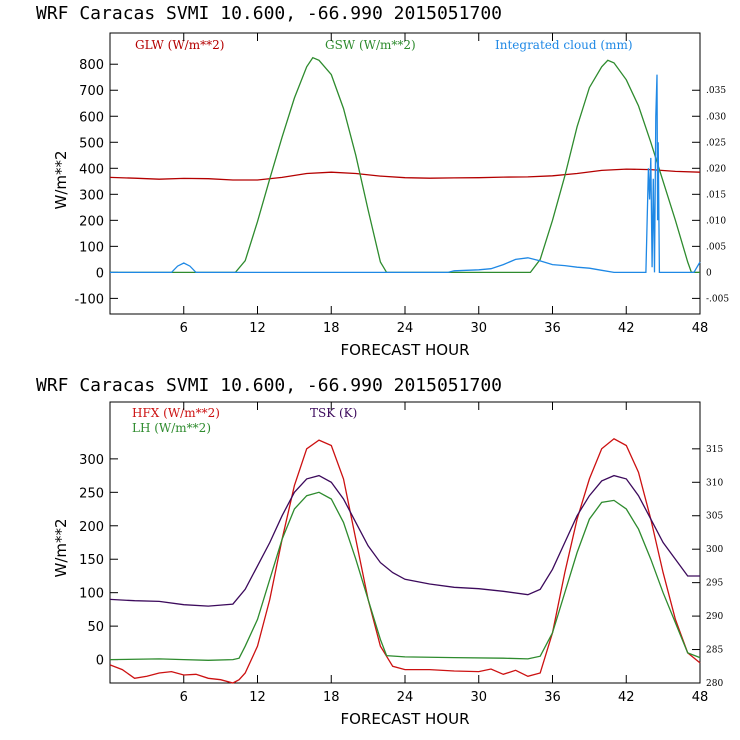  I want to click on bottom-y2-tick-label: 300, so click(714, 550).